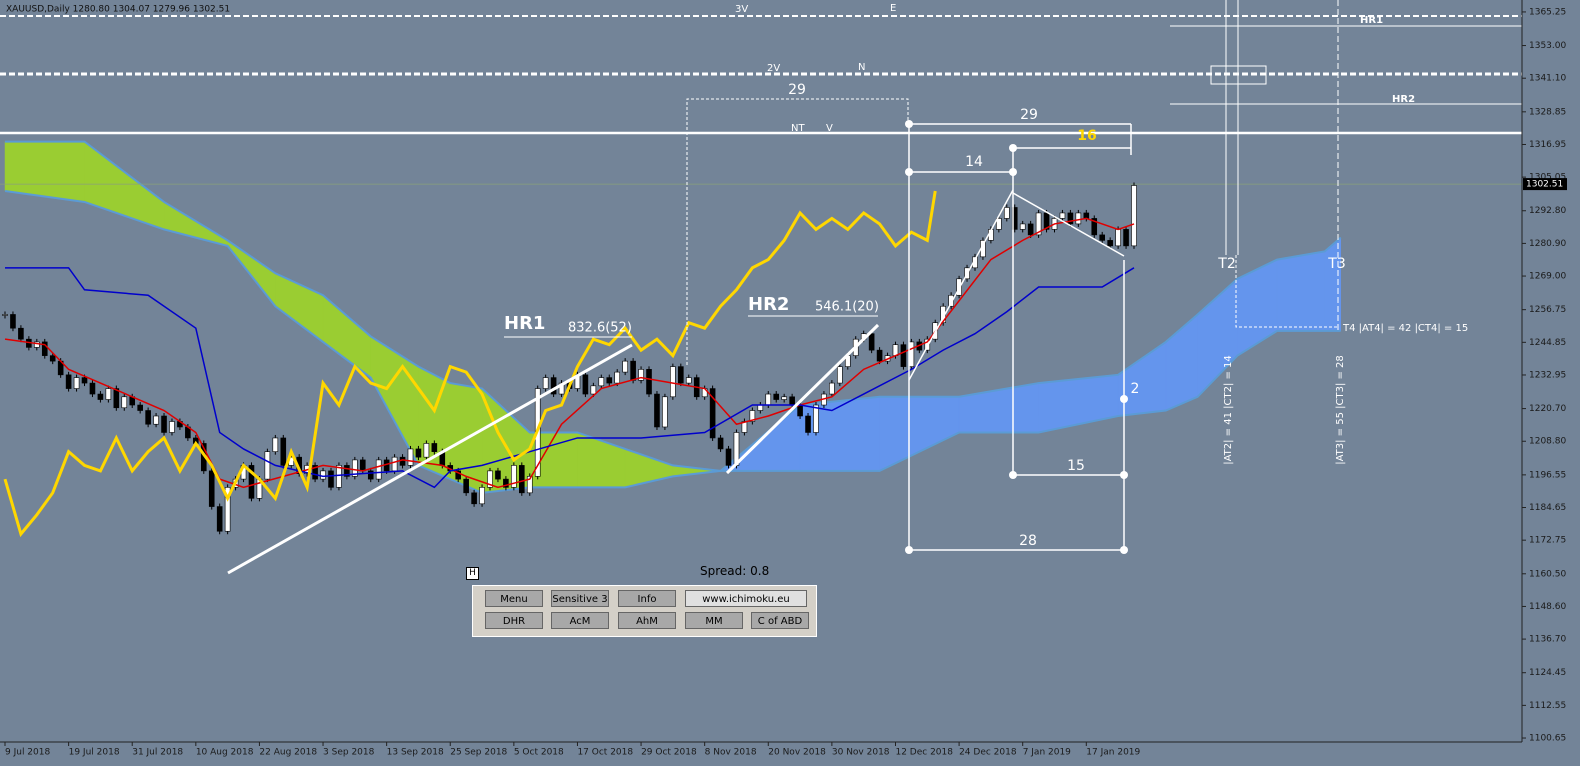 The image size is (1580, 766). I want to click on y-tick-label: 1305.05, so click(1547, 178).